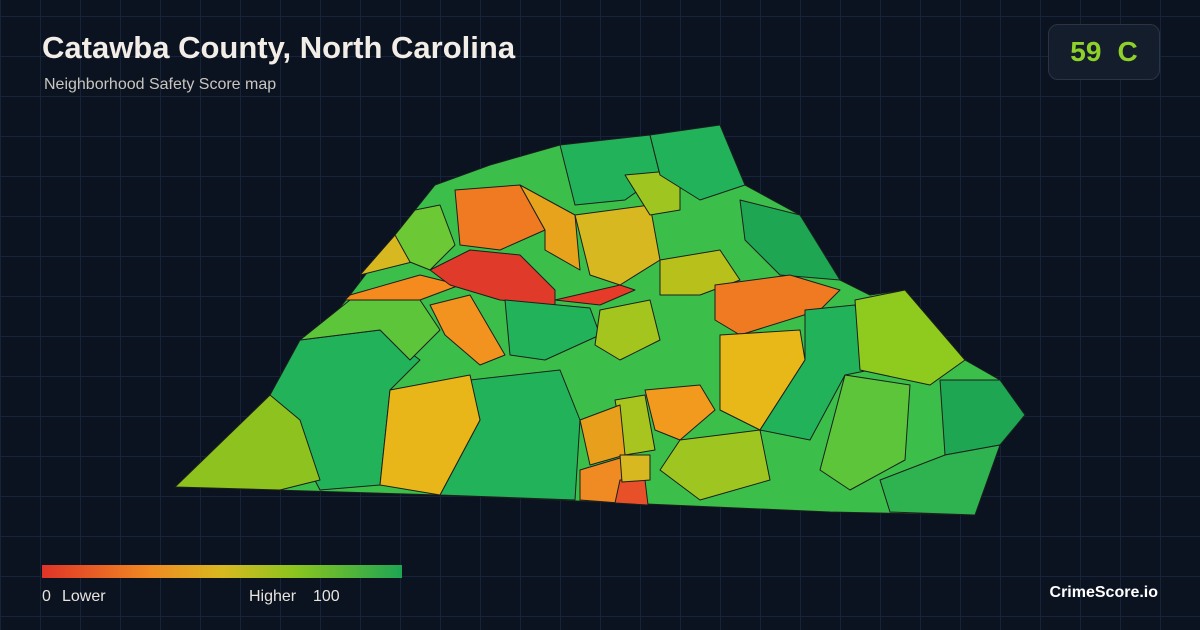 This screenshot has width=1200, height=630. Describe the element at coordinates (1104, 52) in the screenshot. I see `score-badge: 59 C` at that location.